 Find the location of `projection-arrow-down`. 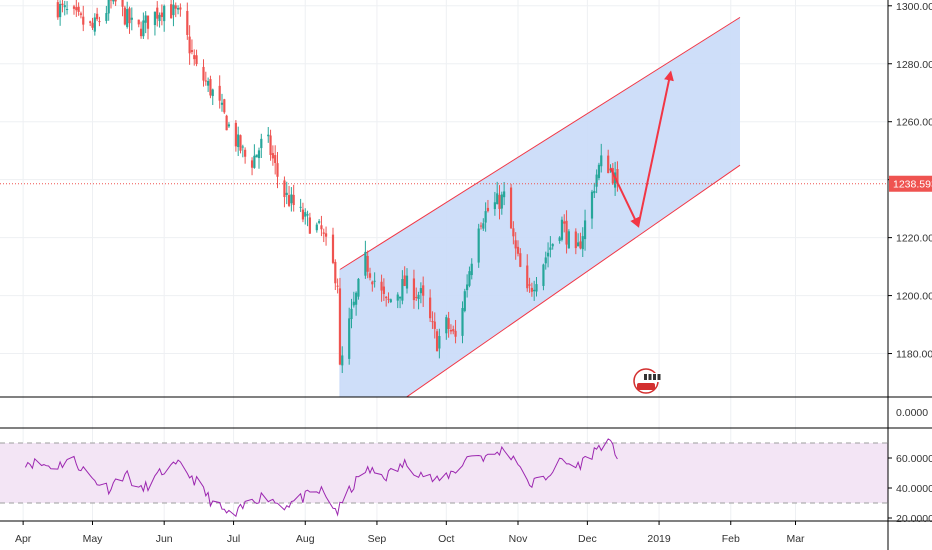

projection-arrow-down is located at coordinates (624, 197).